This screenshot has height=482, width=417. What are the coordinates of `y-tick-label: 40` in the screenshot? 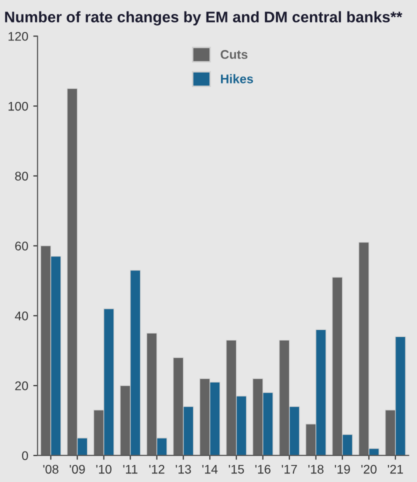 It's located at (21, 316).